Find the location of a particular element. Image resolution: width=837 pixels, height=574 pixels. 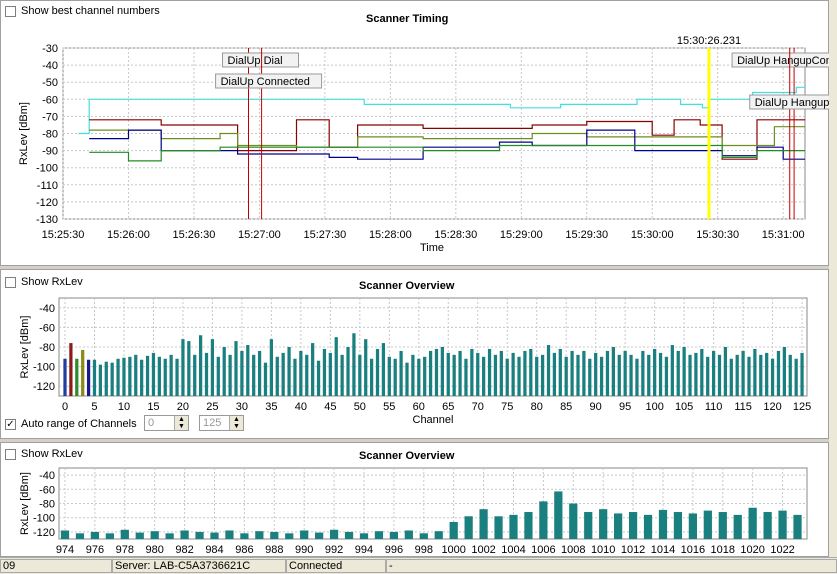

scanner-timing-title: Scanner Timing is located at coordinates (407, 19).